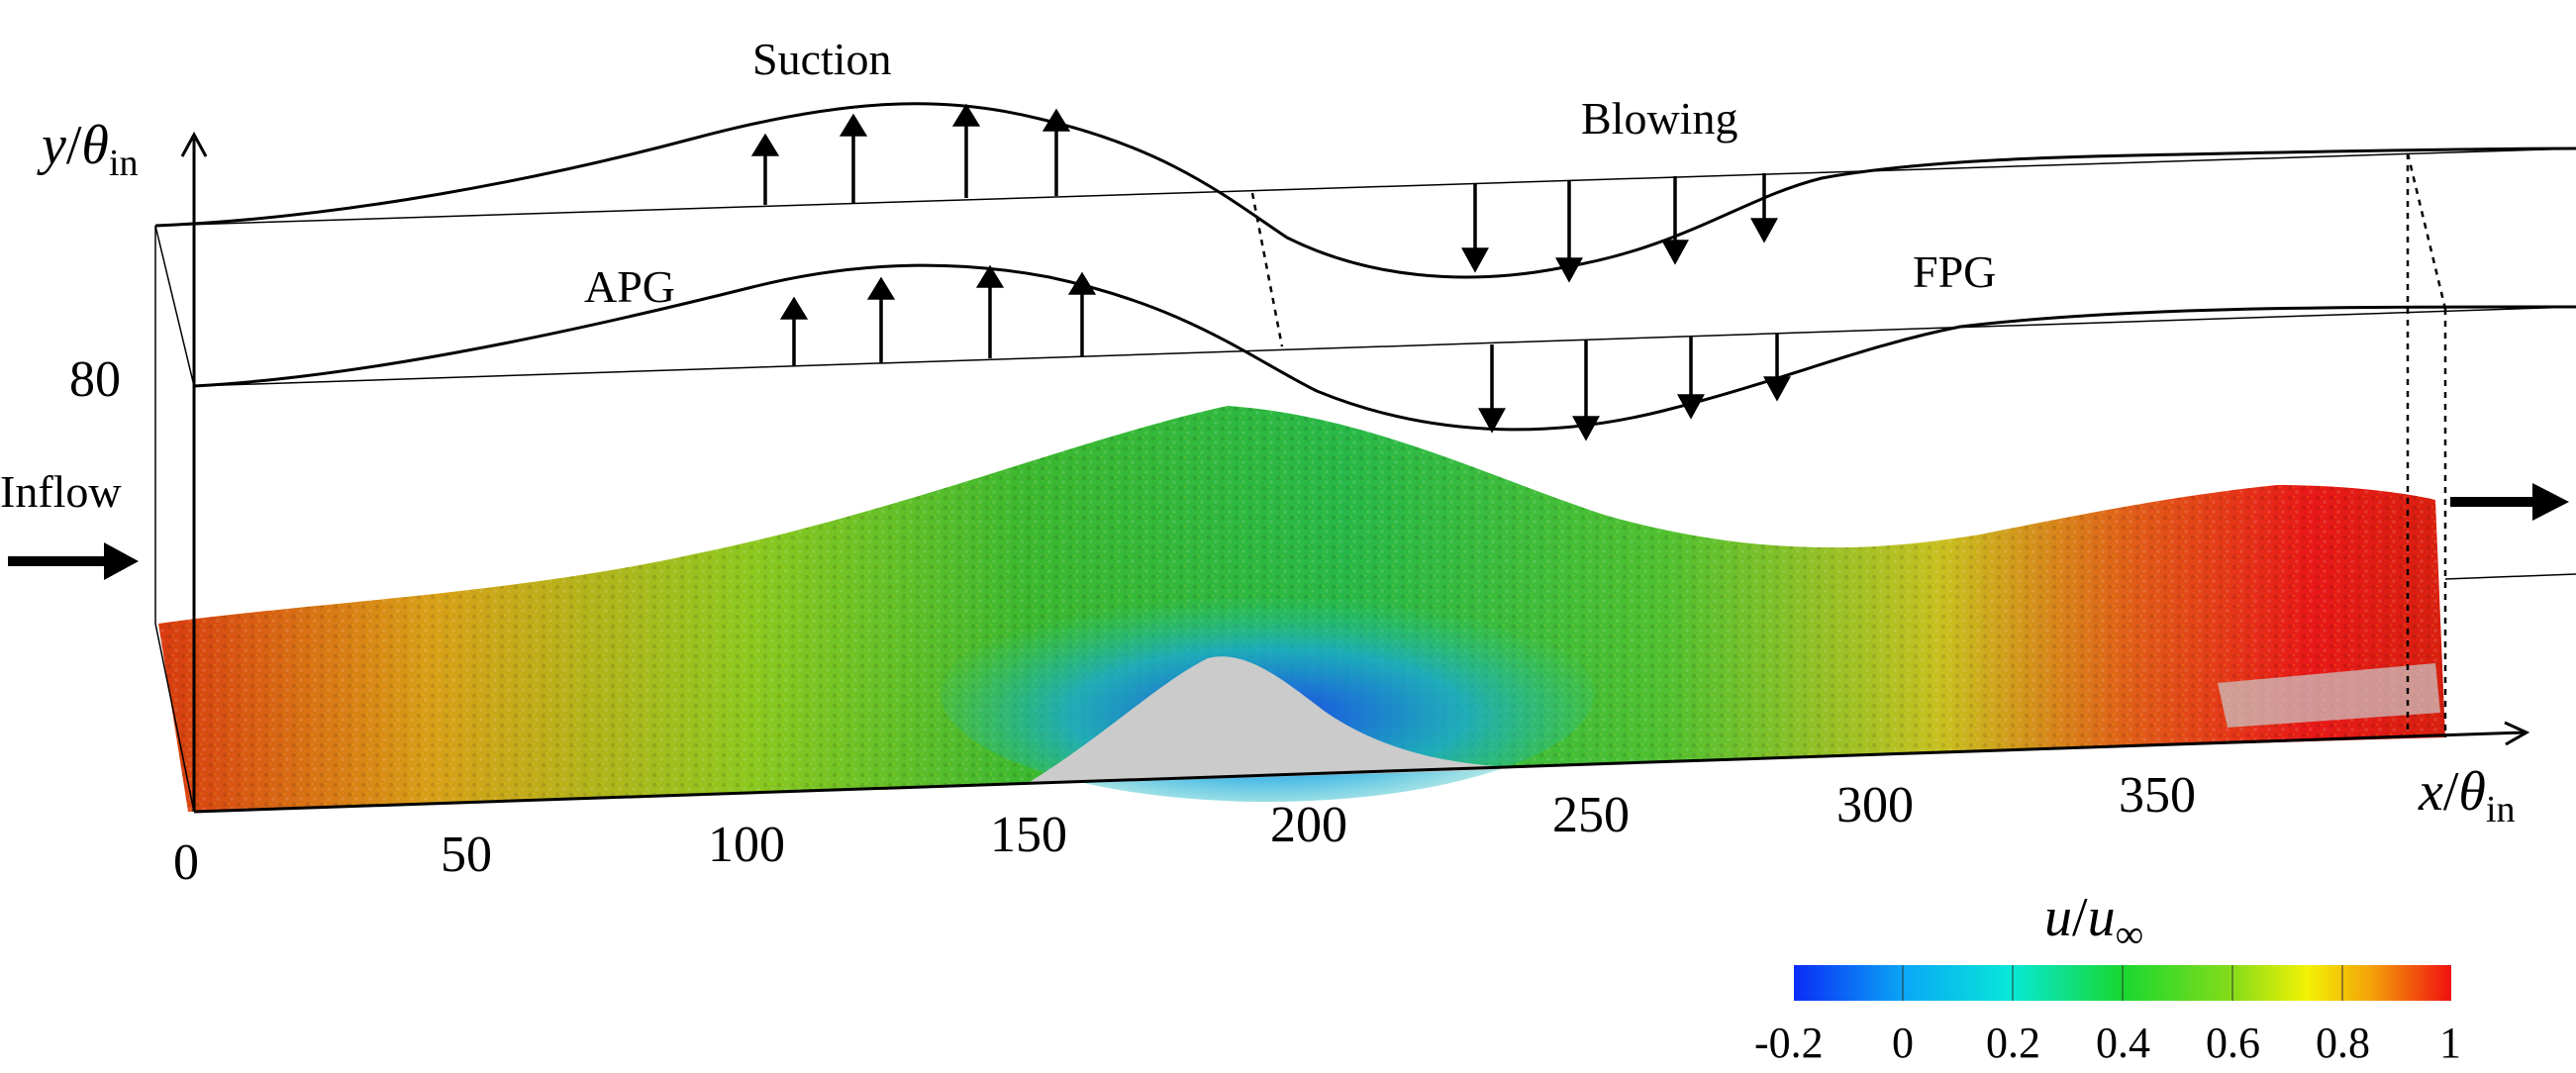 This screenshot has width=2576, height=1073. I want to click on blowing-arrows, so click(1620, 228).